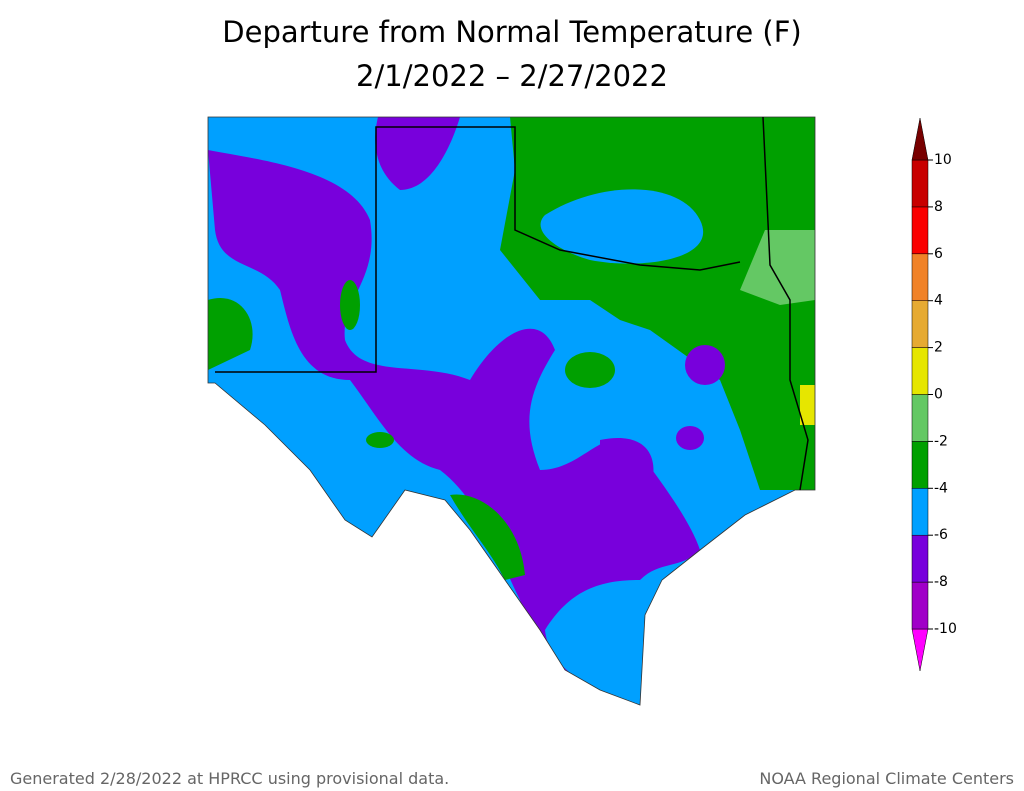  I want to click on legend-tick-label: -4, so click(941, 488).